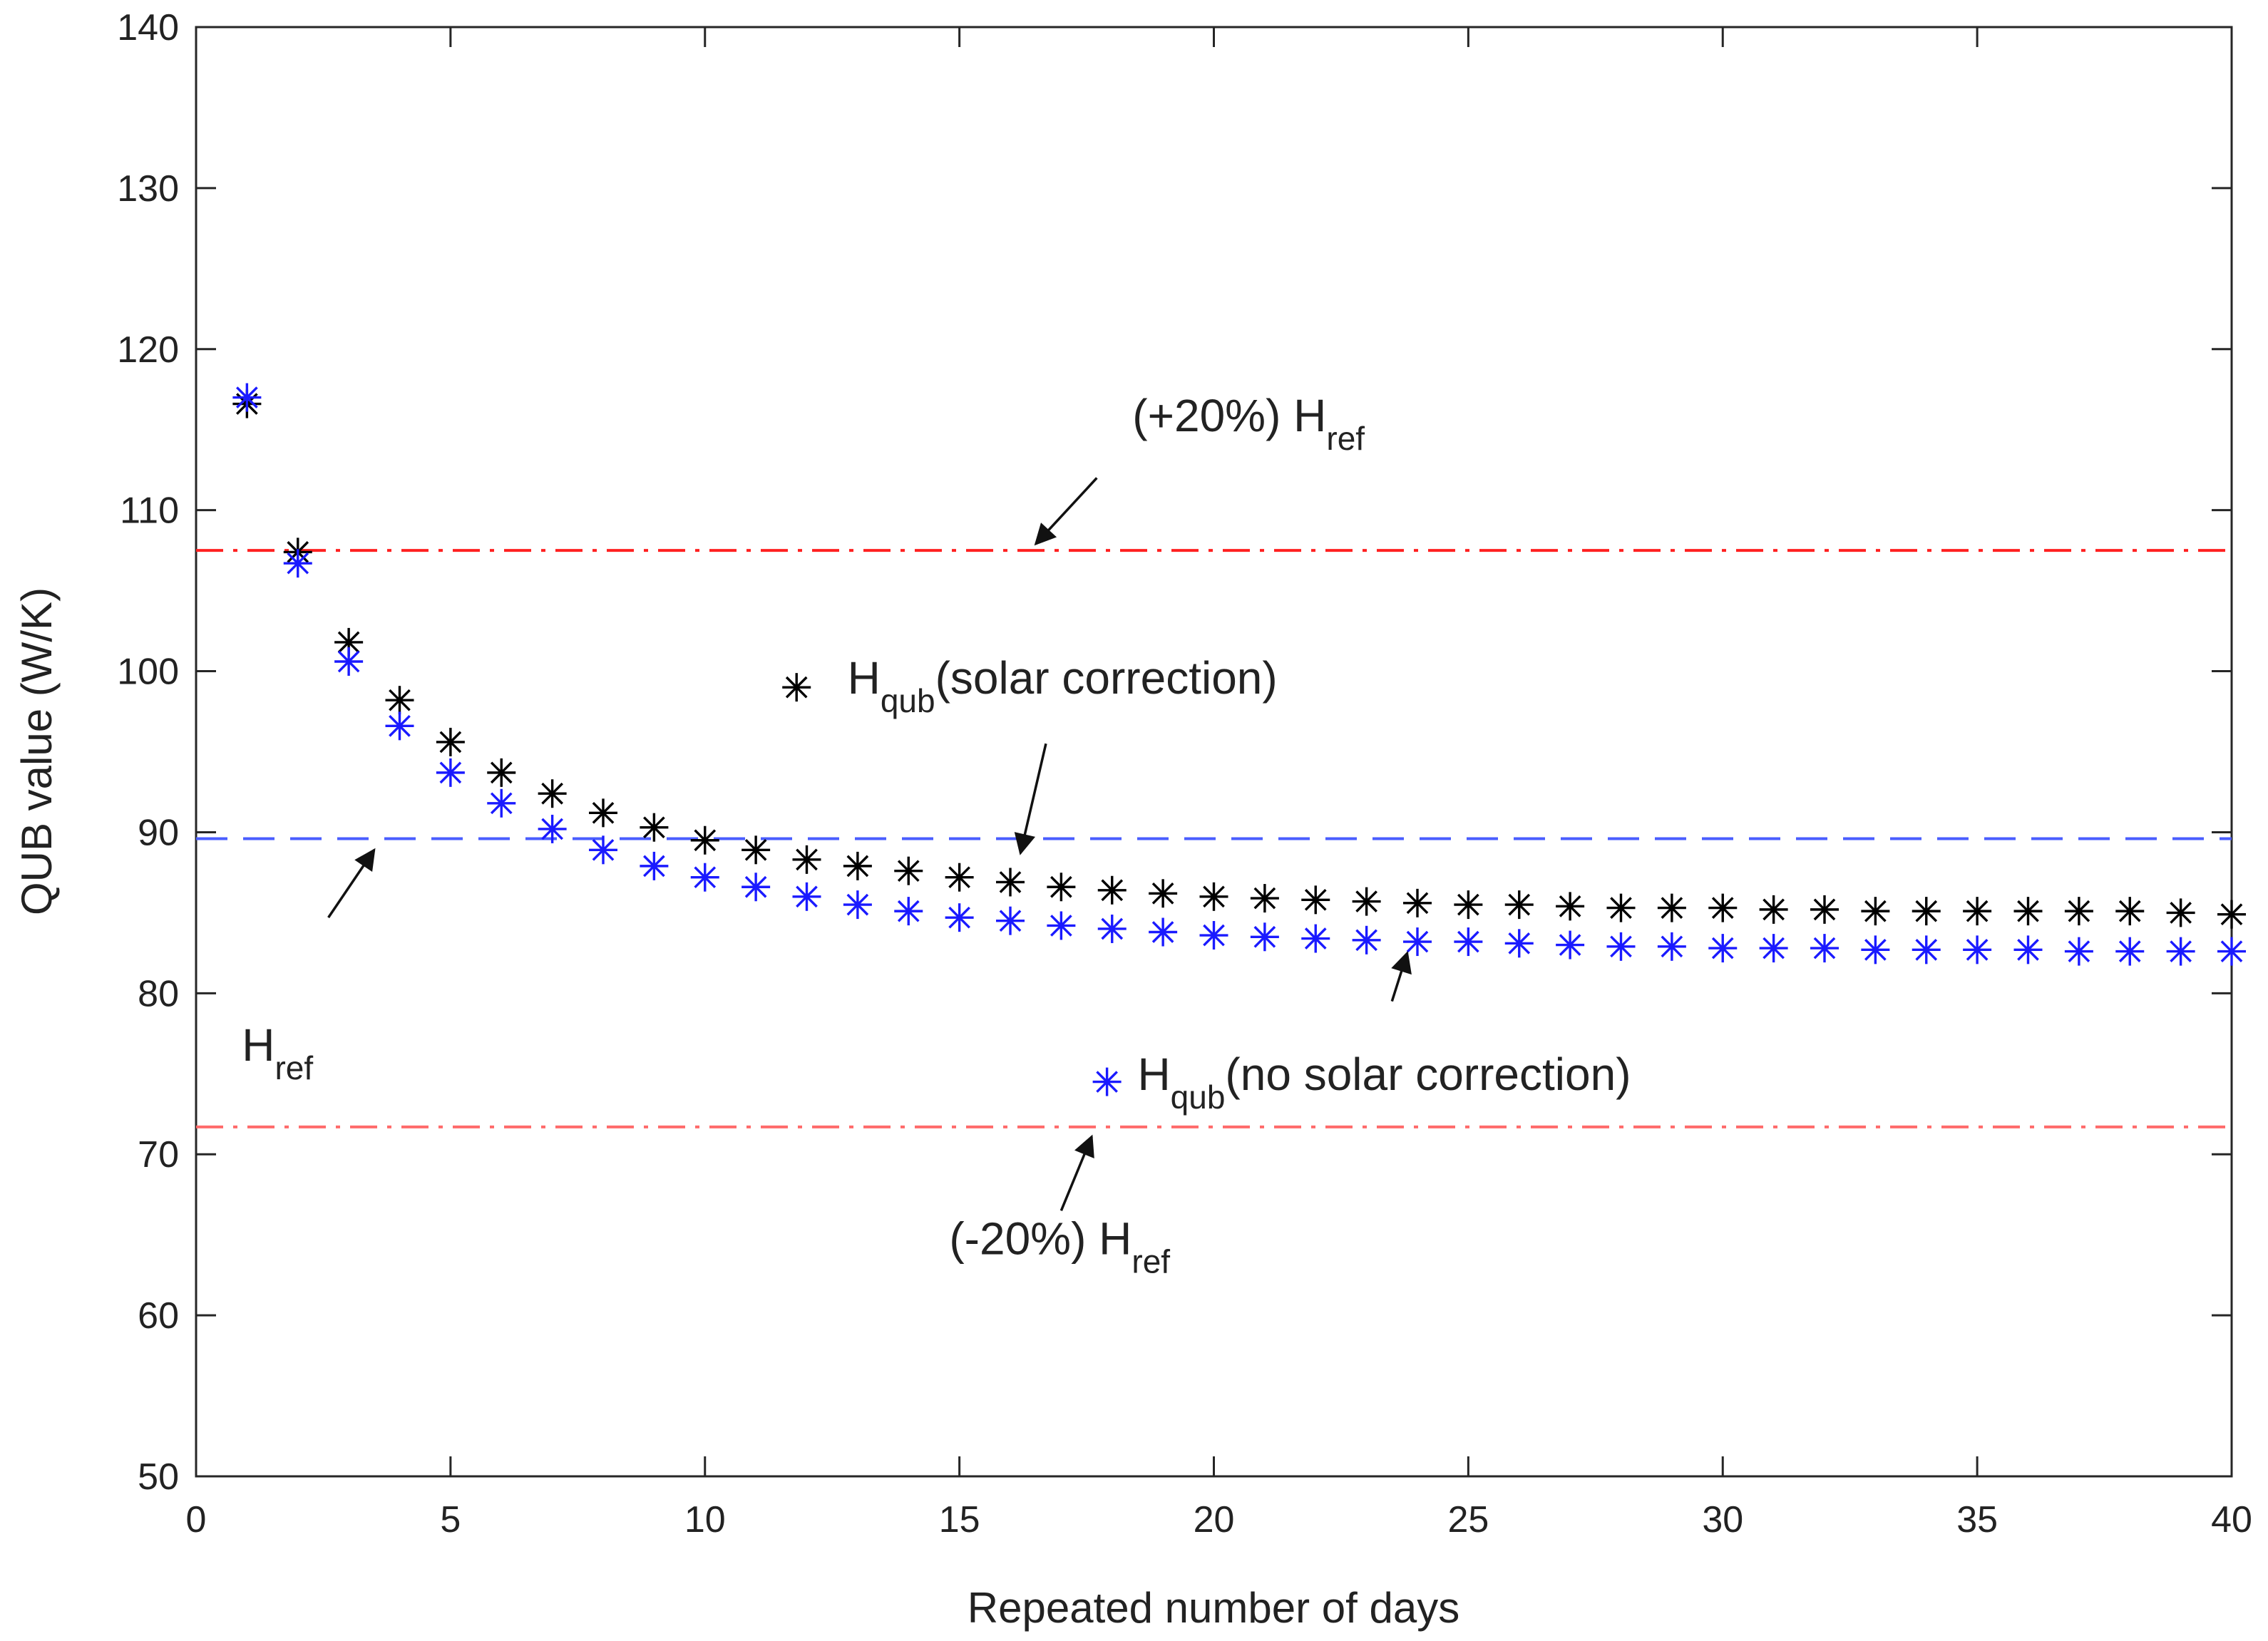 This screenshot has height=1641, width=2268. I want to click on x-tick-label: 5, so click(450, 1520).